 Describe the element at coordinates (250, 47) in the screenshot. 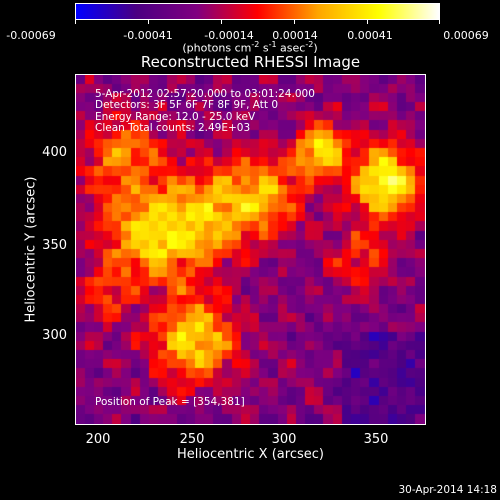

I see `colorbar-units: (photons cm-2 s-1 asec-2)` at that location.